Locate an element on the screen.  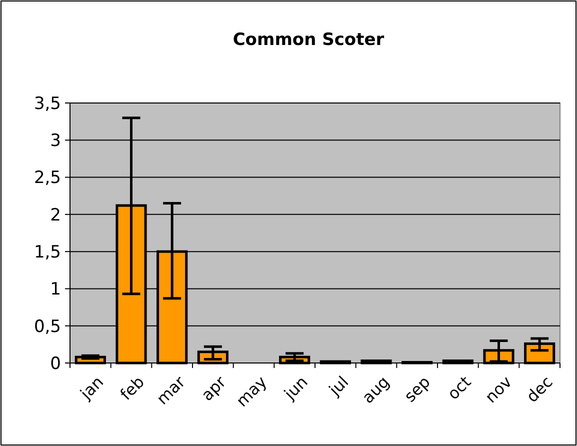
y-tick-label: 3,5 is located at coordinates (47, 104).